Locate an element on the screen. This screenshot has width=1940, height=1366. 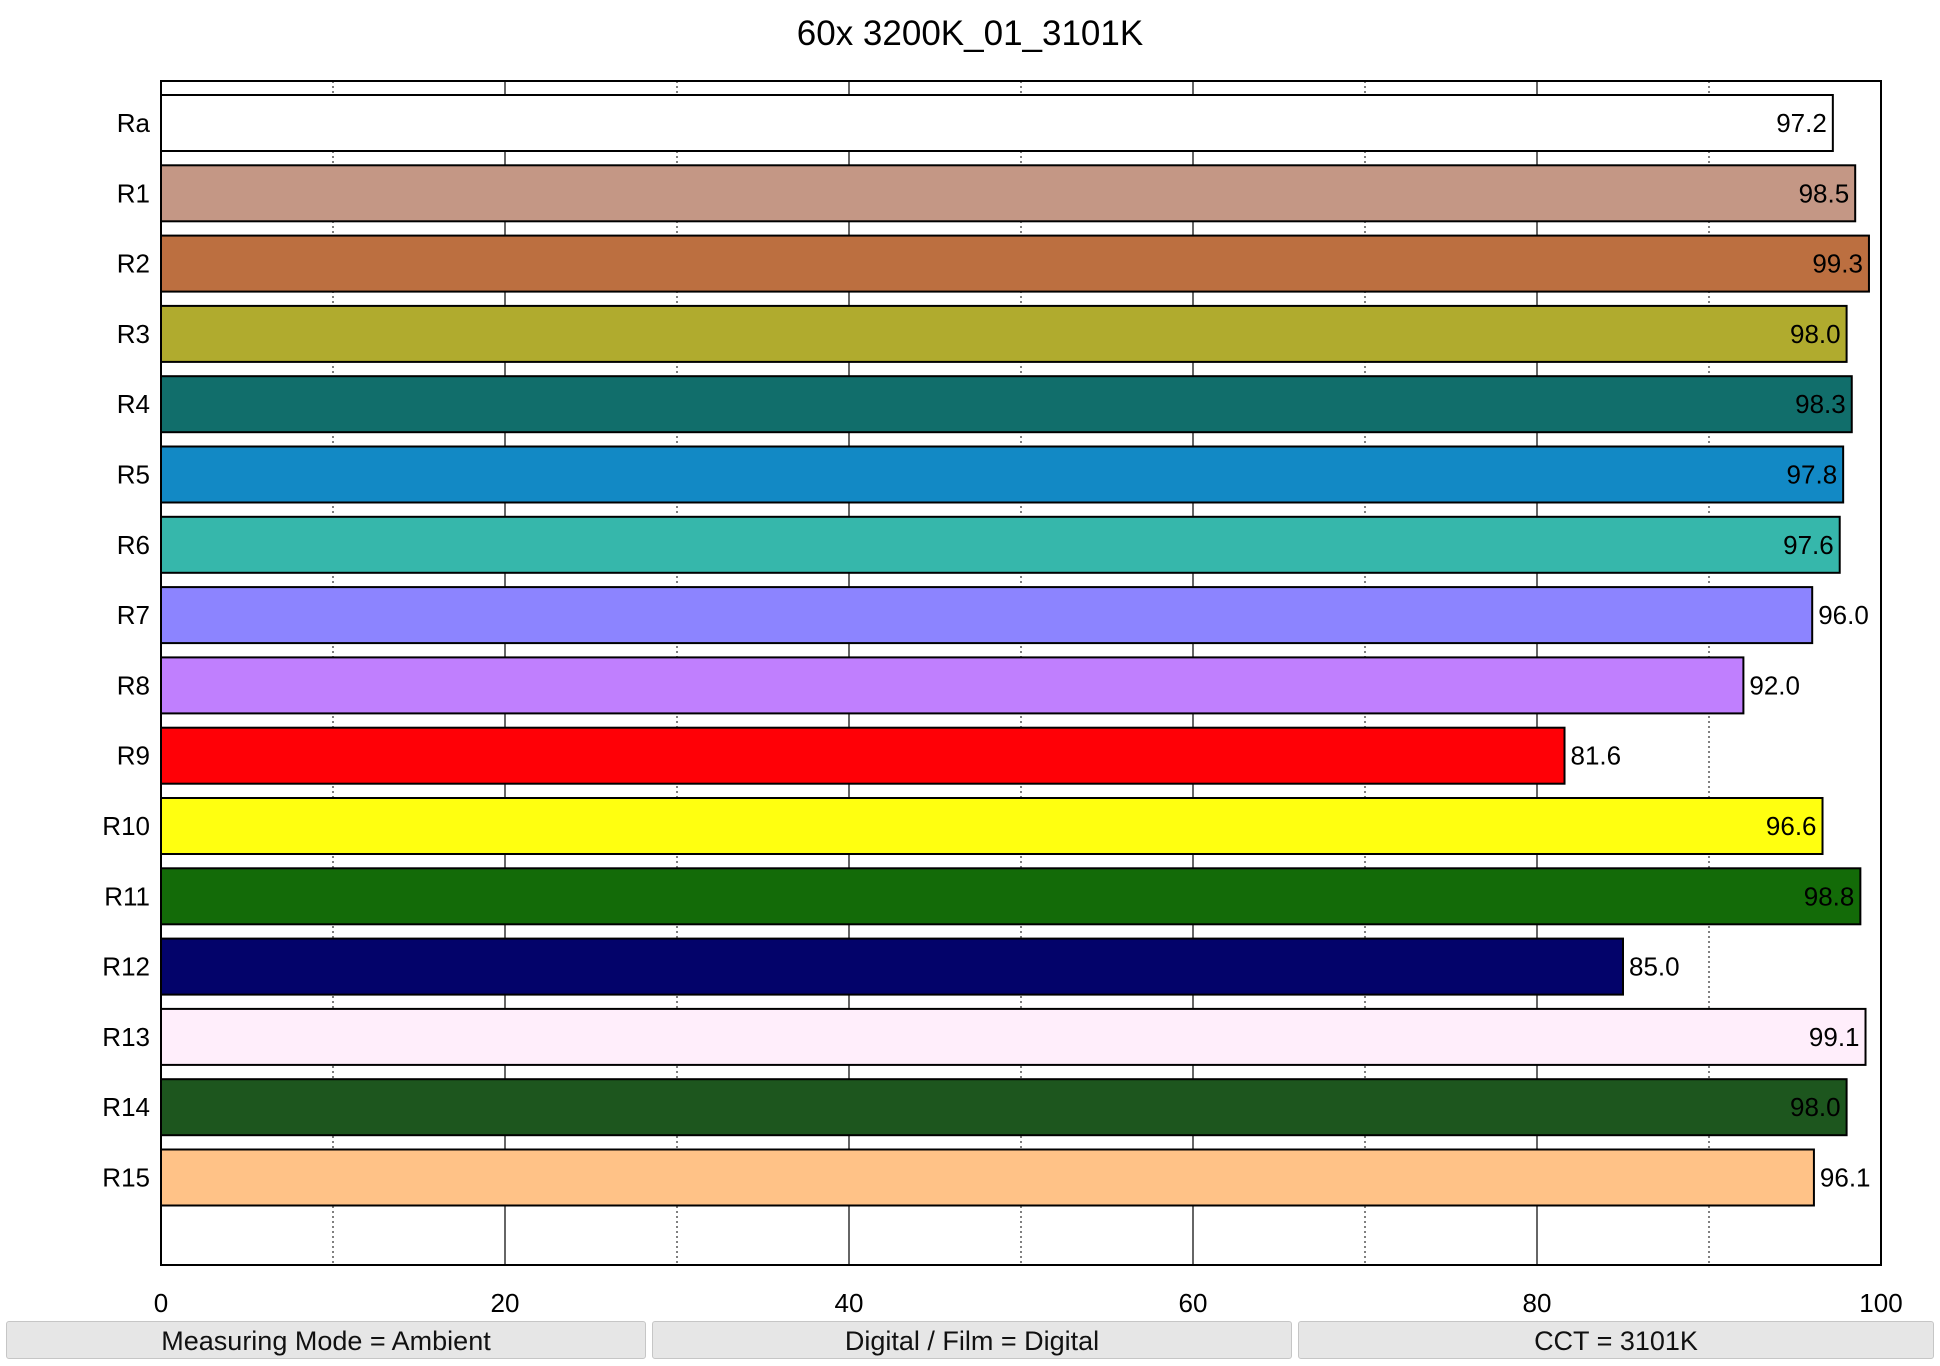
bar-r15 is located at coordinates (987, 1177).